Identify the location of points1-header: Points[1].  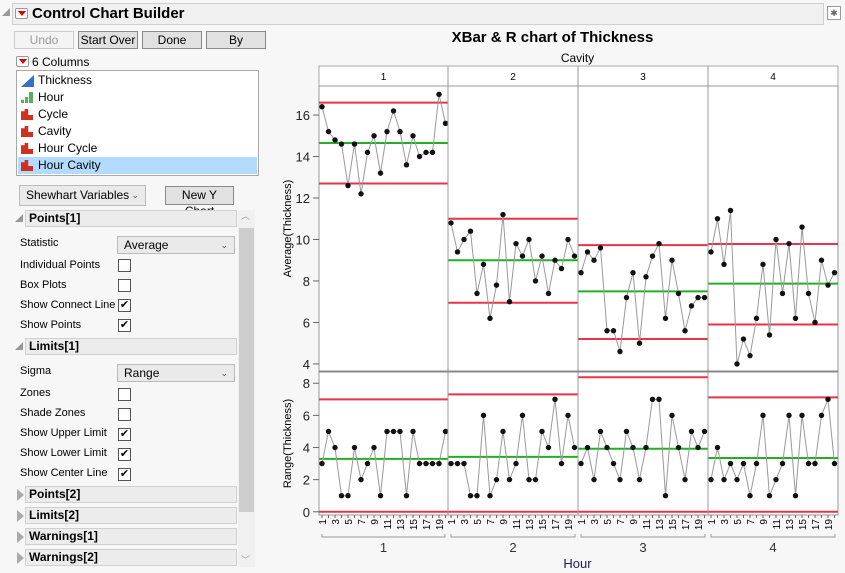
(131, 218).